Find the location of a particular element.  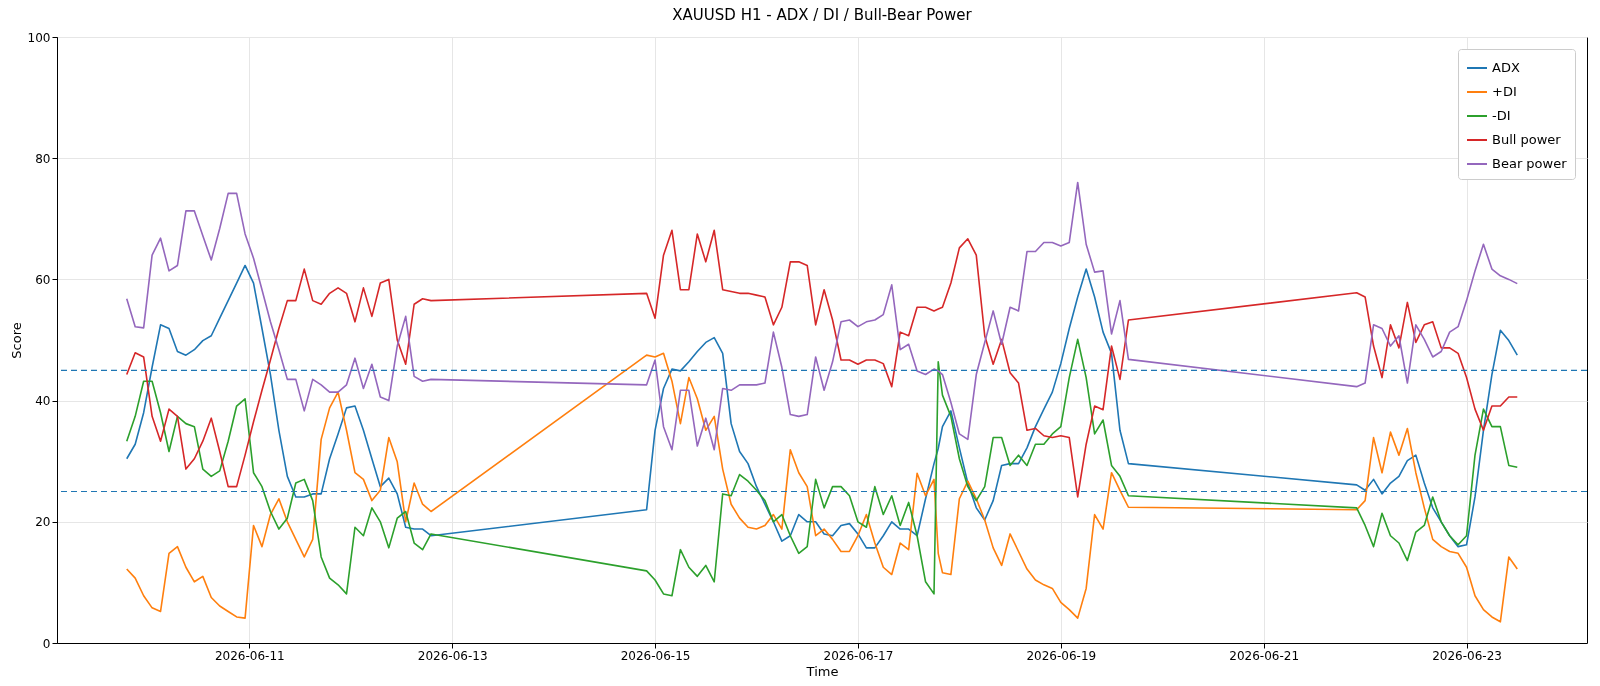

x-tick-label: 2026-06-15 is located at coordinates (655, 655).